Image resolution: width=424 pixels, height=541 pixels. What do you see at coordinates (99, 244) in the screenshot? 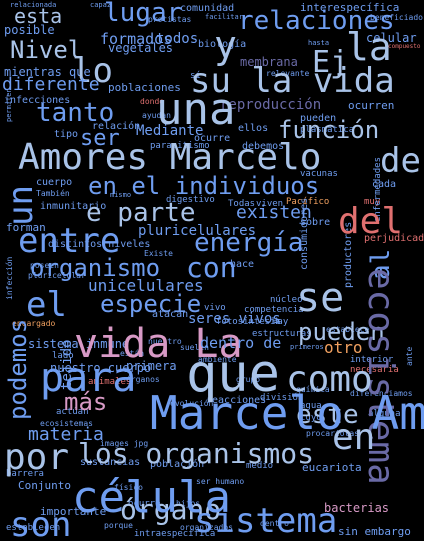
I see `cloud-word: distintos niveles` at bounding box center [99, 244].